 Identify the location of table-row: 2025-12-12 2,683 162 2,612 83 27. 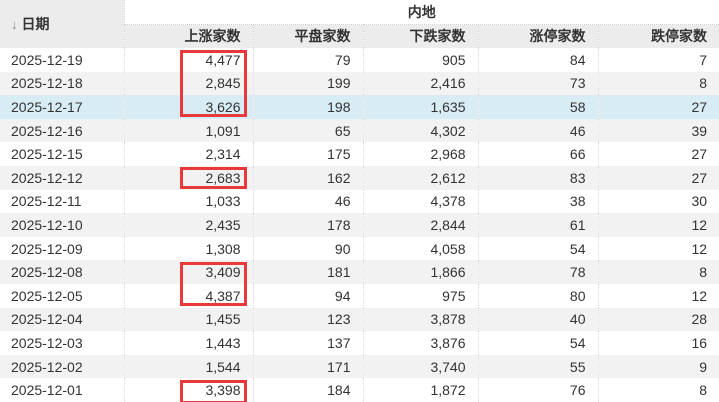
(359, 177).